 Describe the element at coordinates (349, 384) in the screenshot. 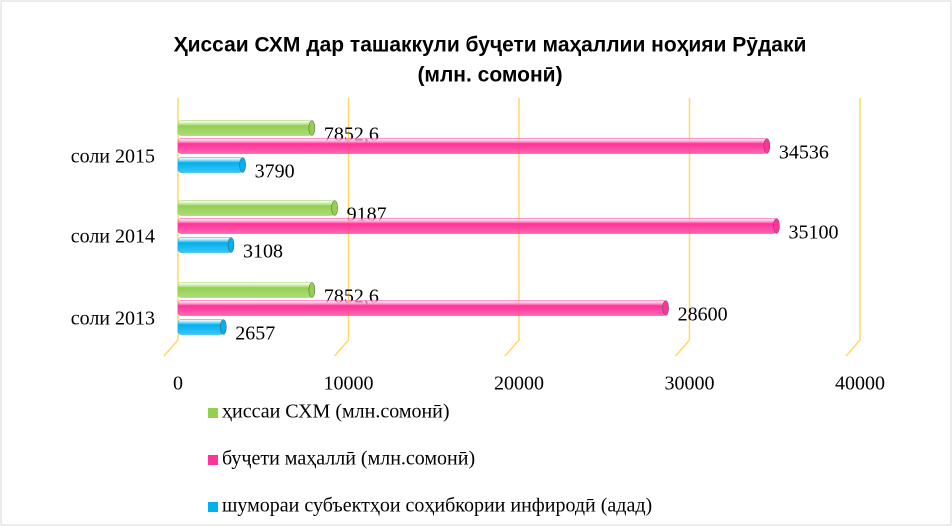

I see `x-tick-label: 10000` at that location.